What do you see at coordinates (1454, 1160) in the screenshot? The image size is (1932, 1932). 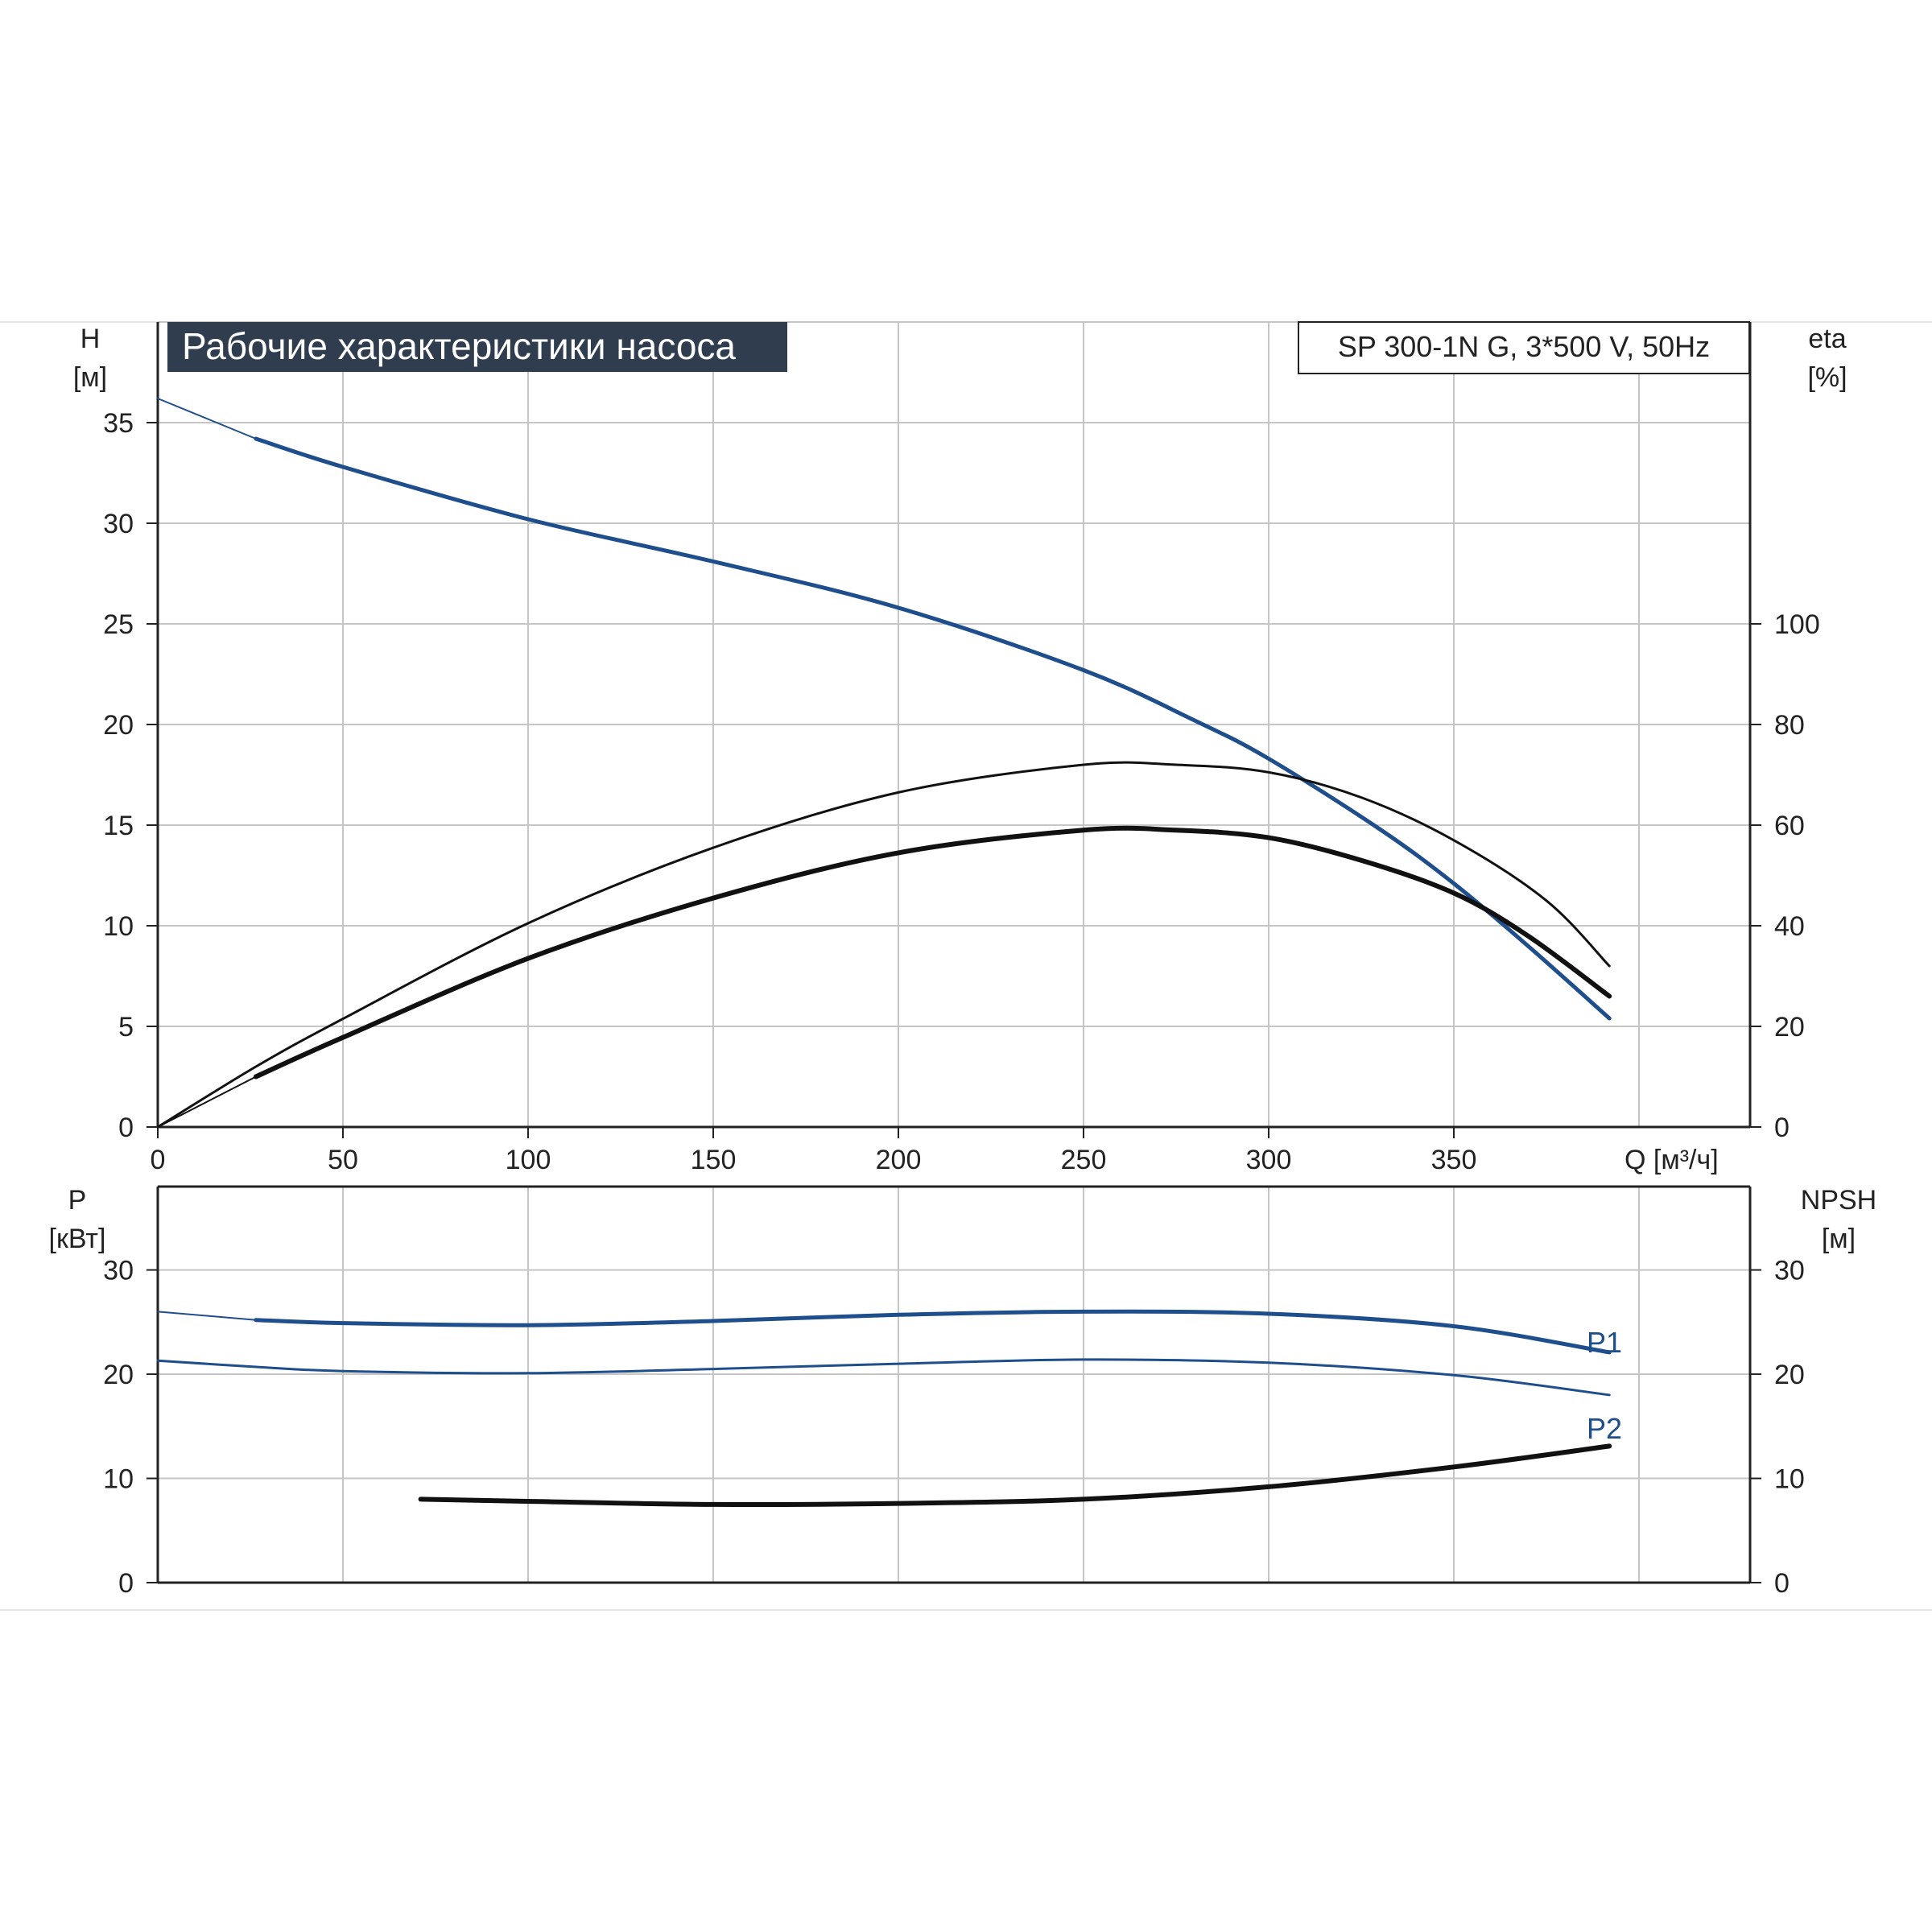 I see `x-tick-label: 350` at bounding box center [1454, 1160].